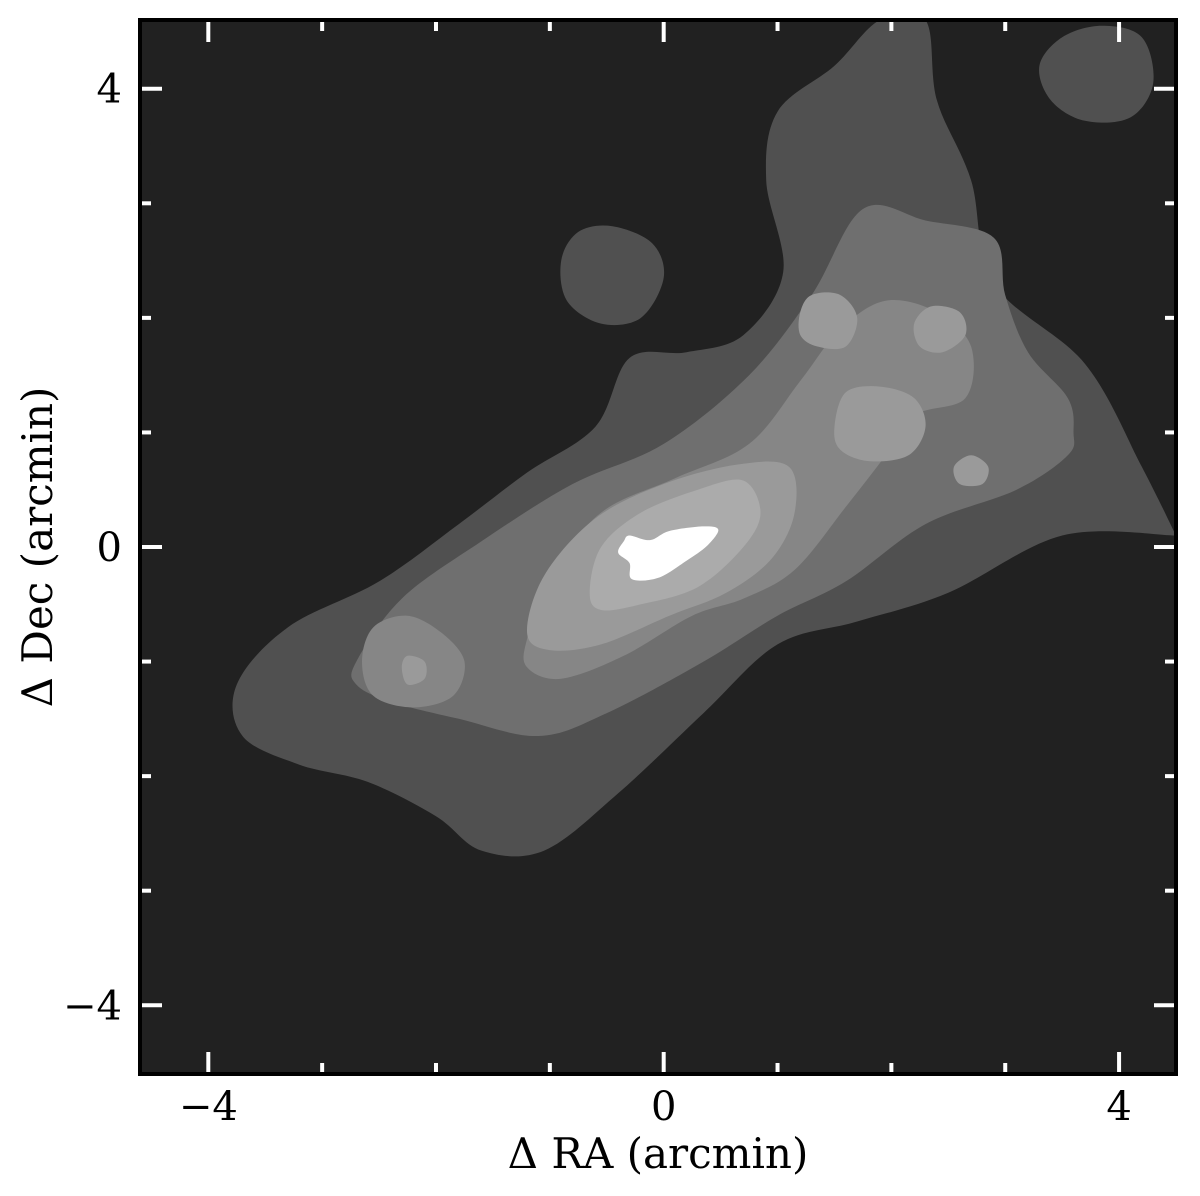 This screenshot has width=1200, height=1196. Describe the element at coordinates (658, 1153) in the screenshot. I see `x-axis-label: Δ RA (arcmin)` at that location.